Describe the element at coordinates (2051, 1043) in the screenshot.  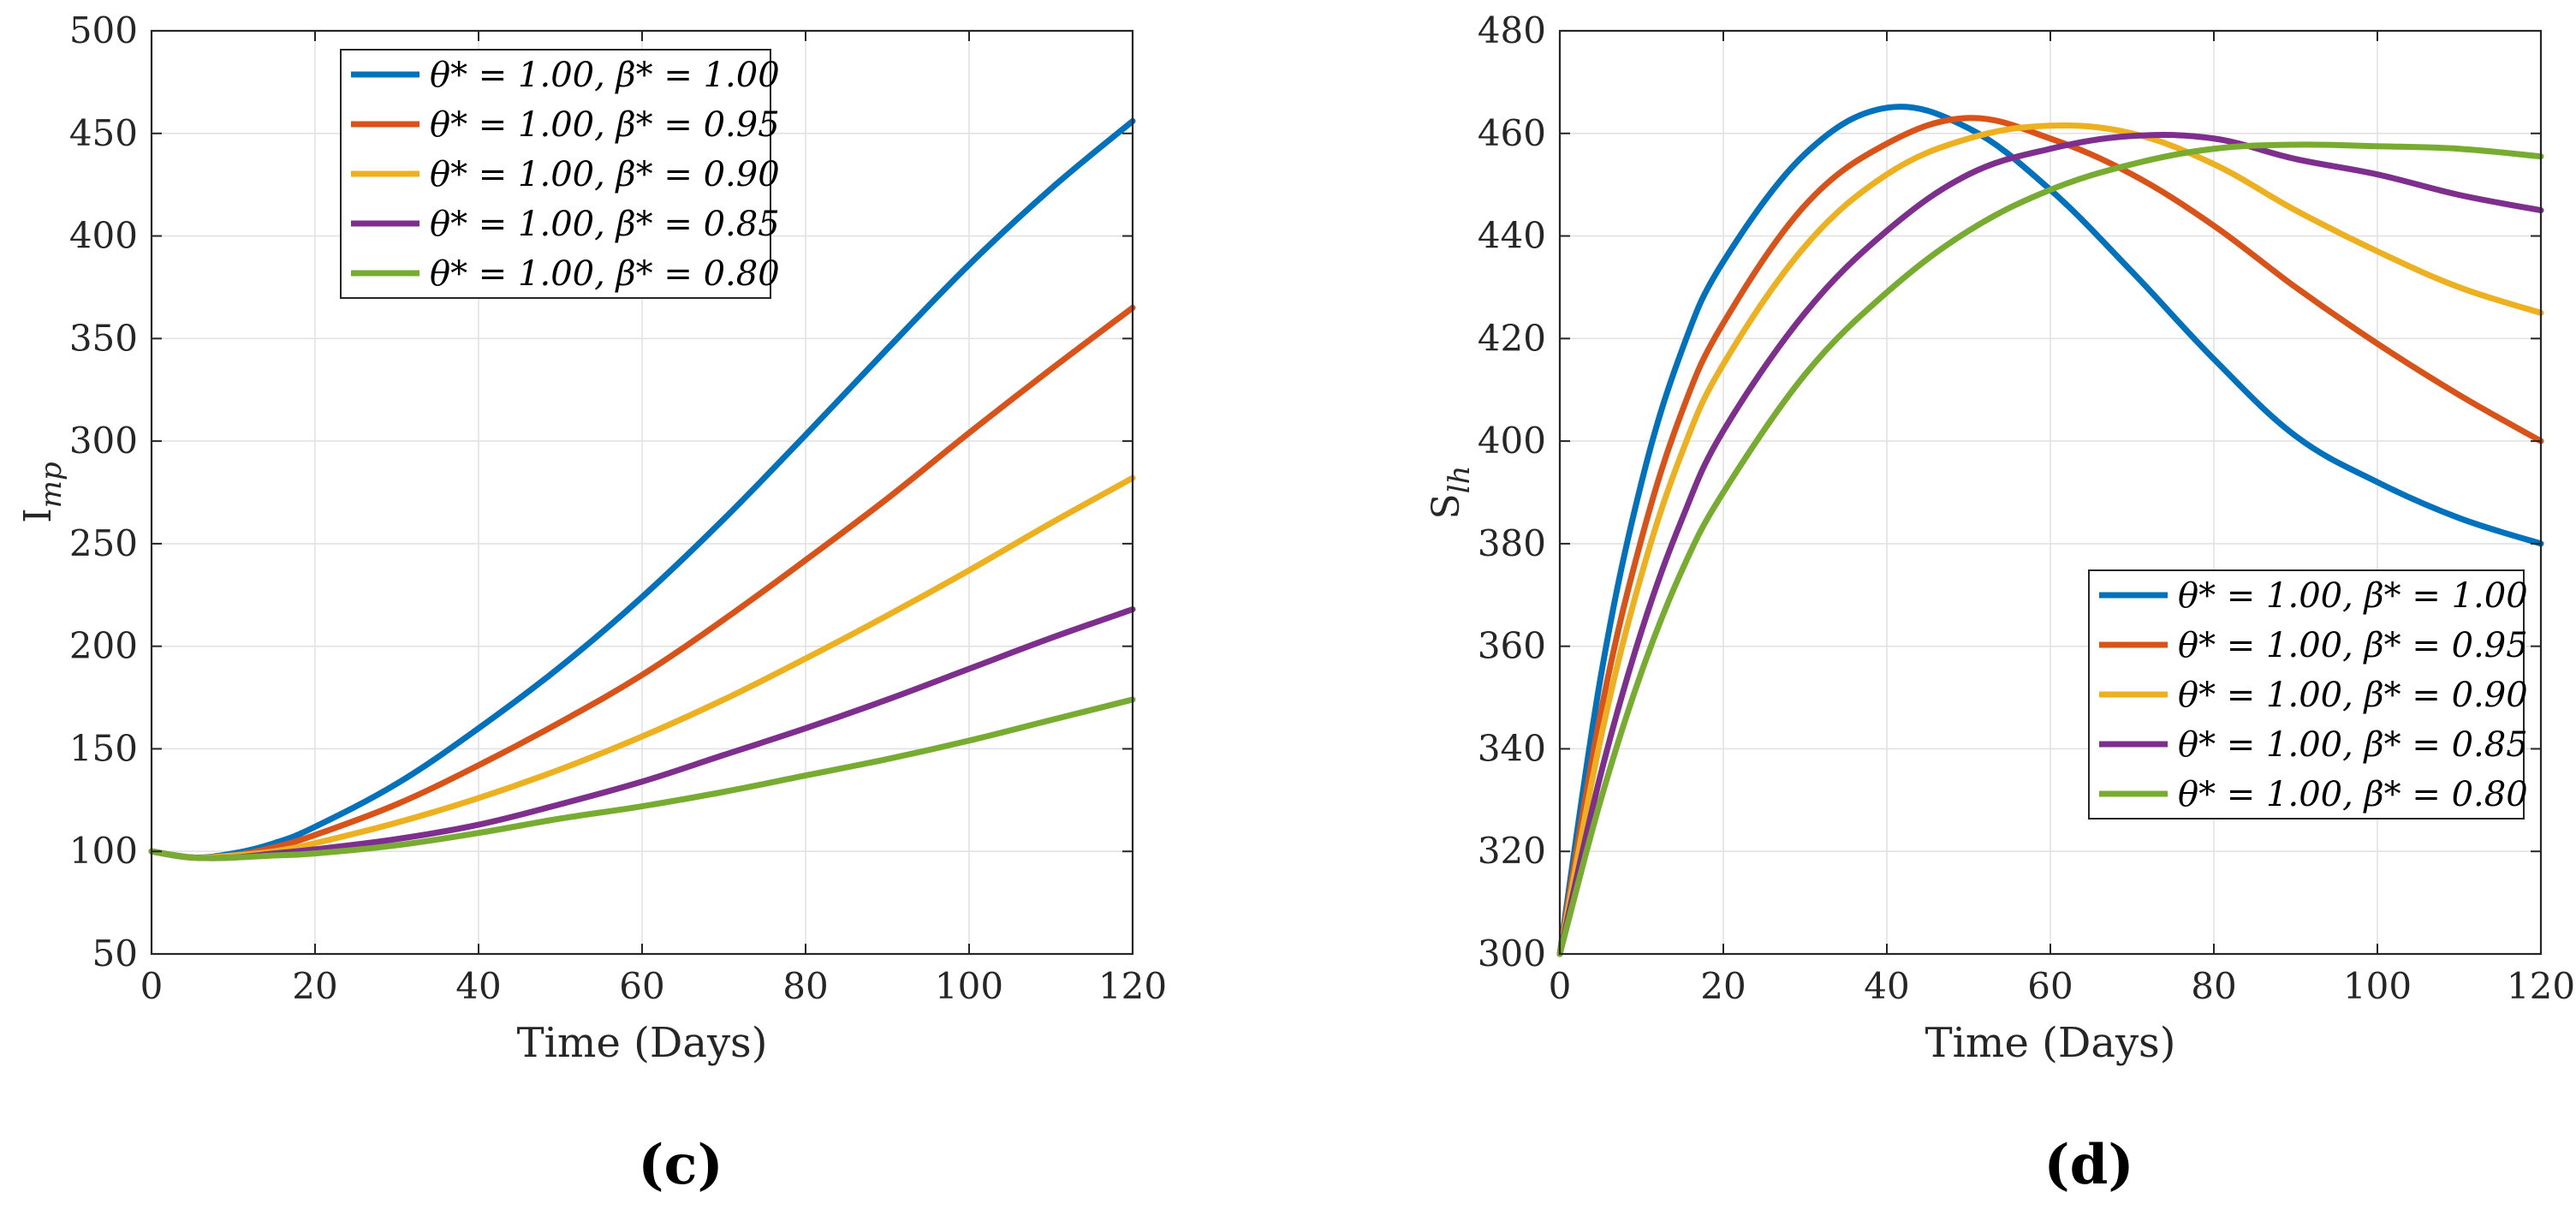
I see `panel-d-x-axis-label: Time (Days)` at that location.